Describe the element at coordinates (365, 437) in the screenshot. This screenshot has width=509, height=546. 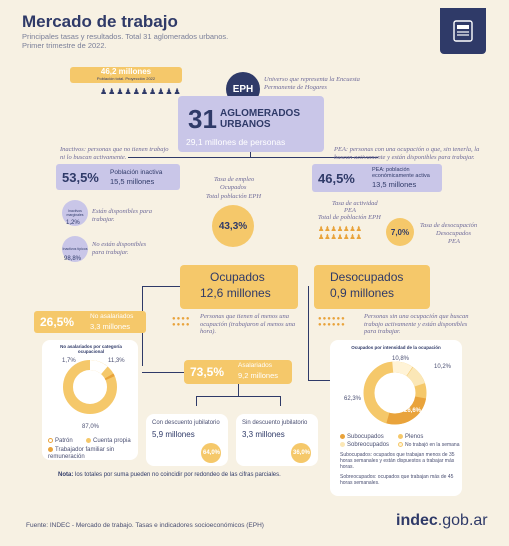
I see `legend-subocupados: Subocupados` at that location.